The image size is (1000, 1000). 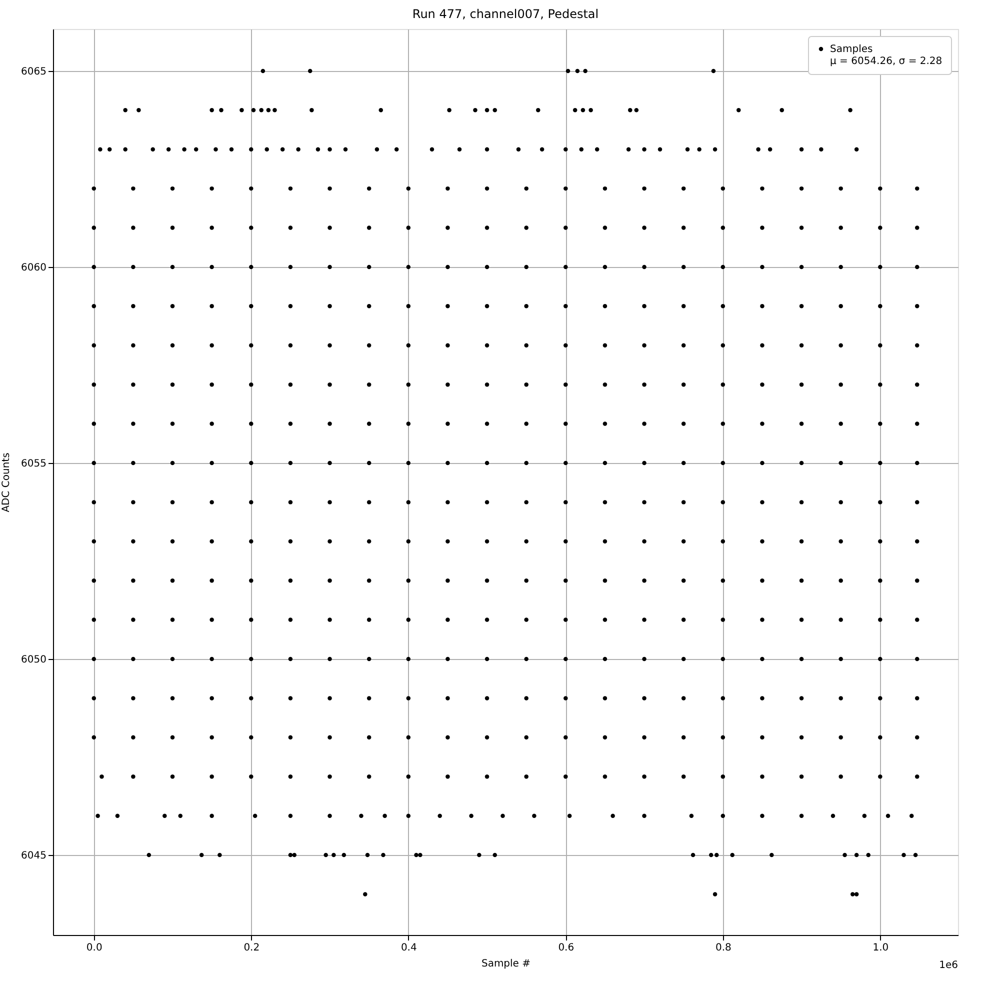 I want to click on x-tick-label: 0.2, so click(x=252, y=948).